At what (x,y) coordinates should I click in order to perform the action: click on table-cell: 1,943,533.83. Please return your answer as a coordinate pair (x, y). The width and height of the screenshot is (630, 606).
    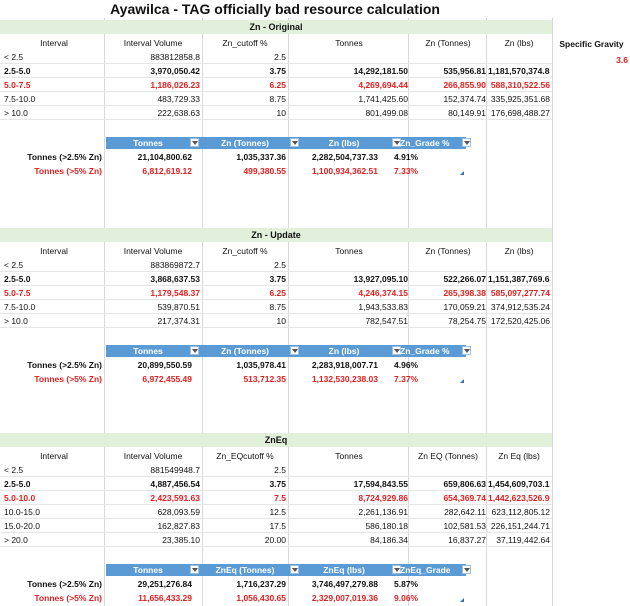
    Looking at the image, I should click on (383, 307).